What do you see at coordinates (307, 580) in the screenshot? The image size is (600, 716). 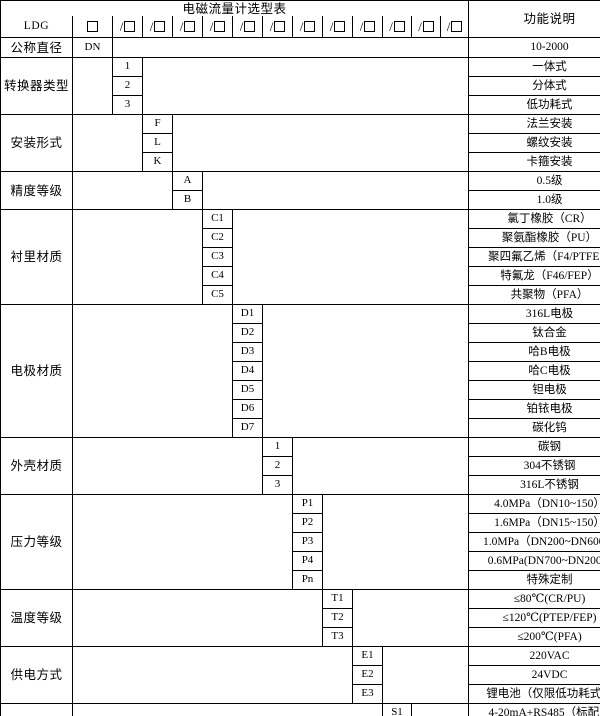 I see `code-cell-8-5: Pn` at bounding box center [307, 580].